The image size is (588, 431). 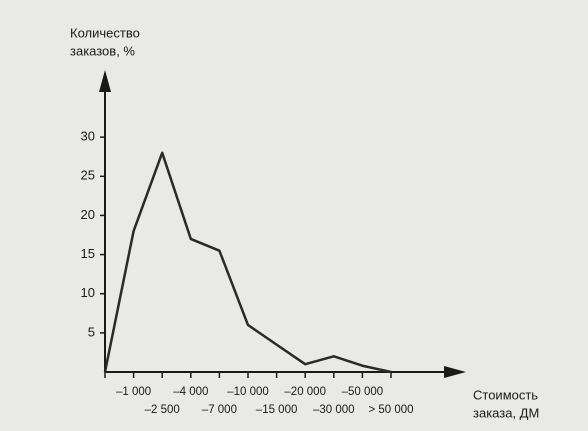 I want to click on x-axis-title: Стоимость, so click(x=505, y=394).